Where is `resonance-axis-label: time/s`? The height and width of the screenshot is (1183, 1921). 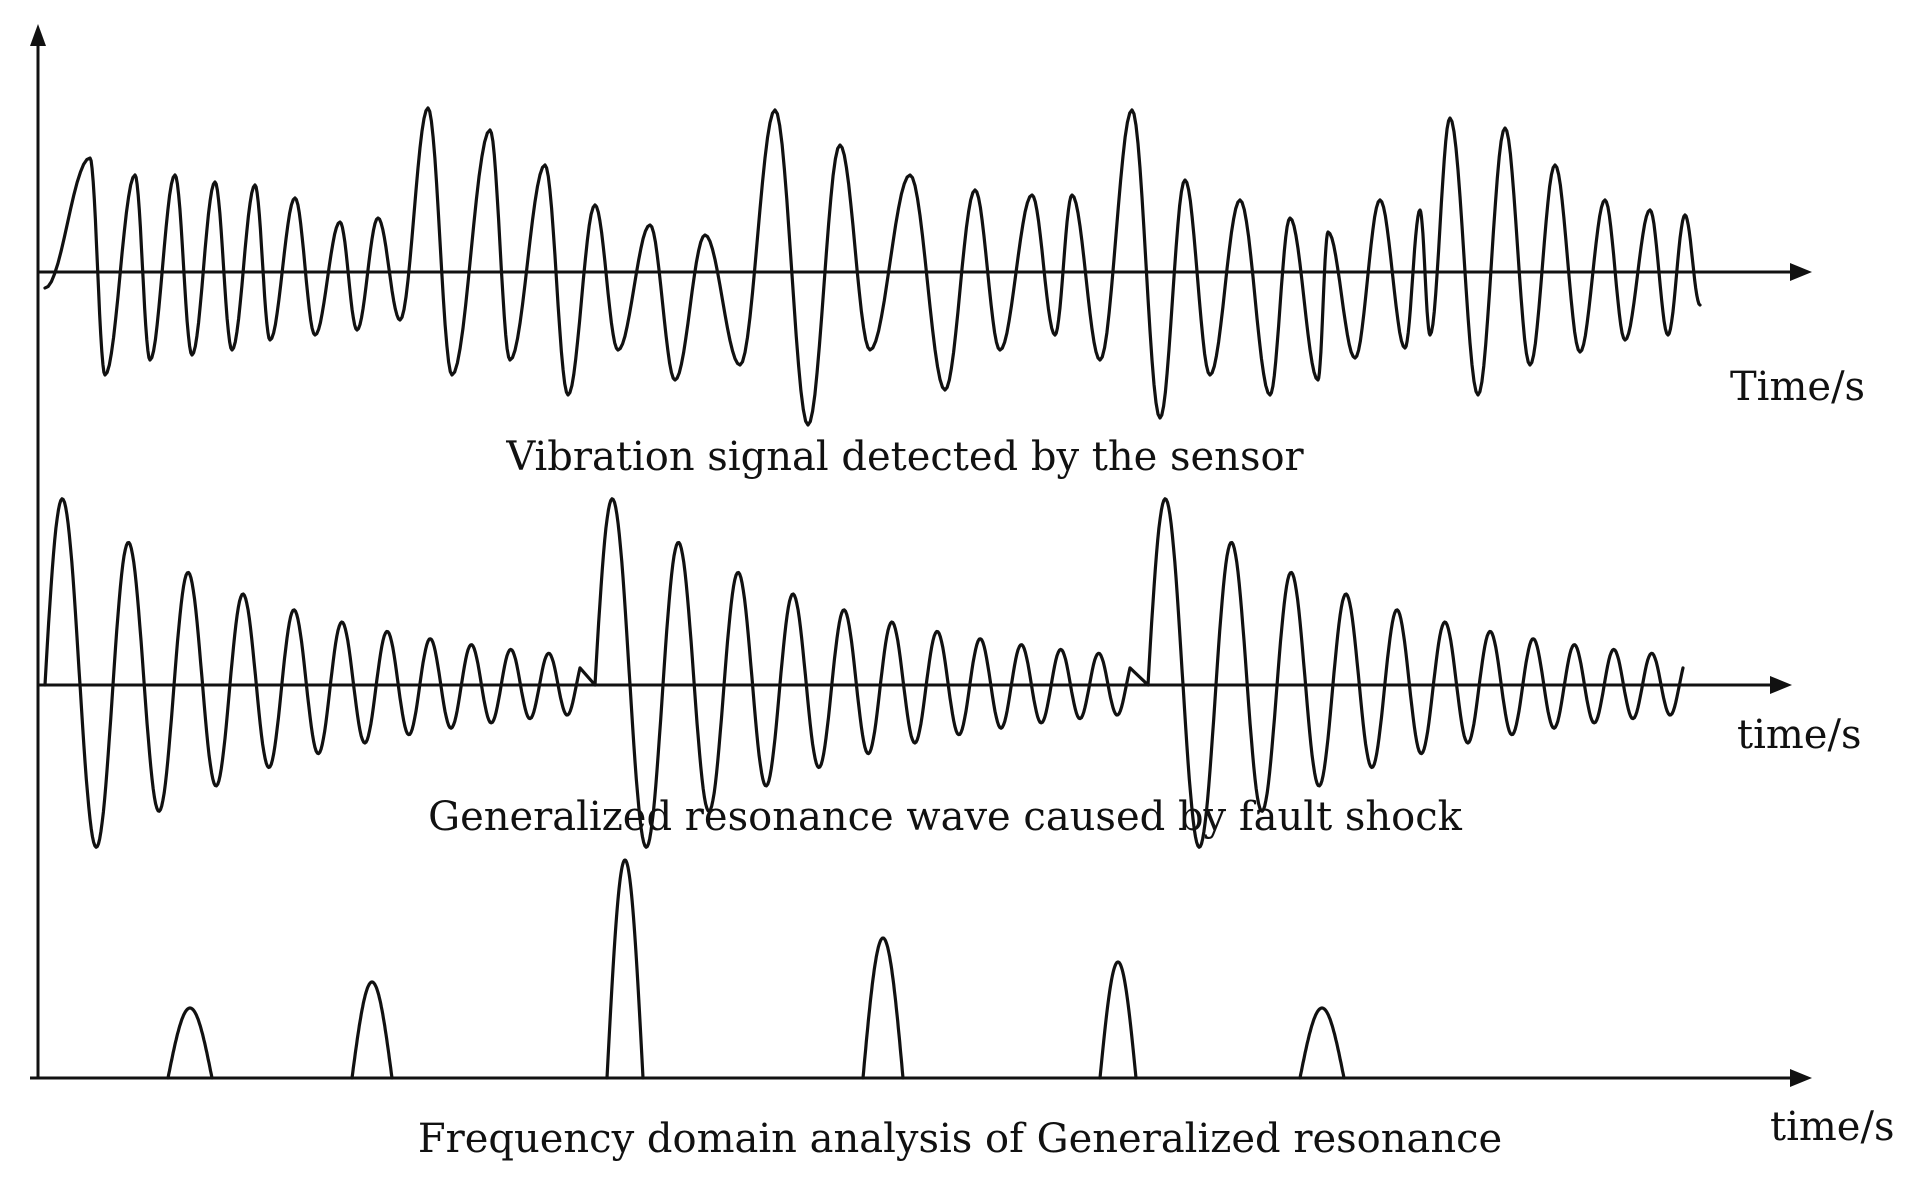
resonance-axis-label: time/s is located at coordinates (1799, 735).